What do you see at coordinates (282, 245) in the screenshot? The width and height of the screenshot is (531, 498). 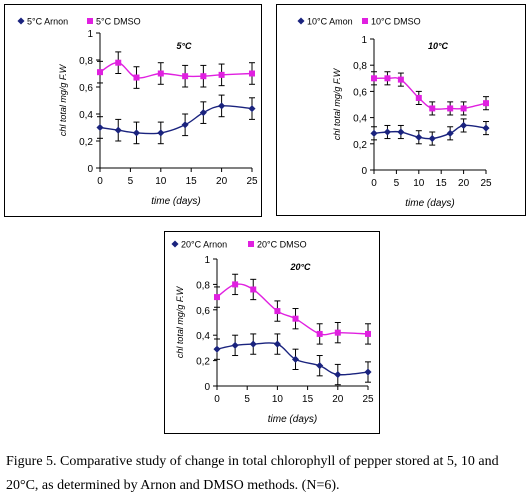 I see `legend-label: 20°C DMSO` at bounding box center [282, 245].